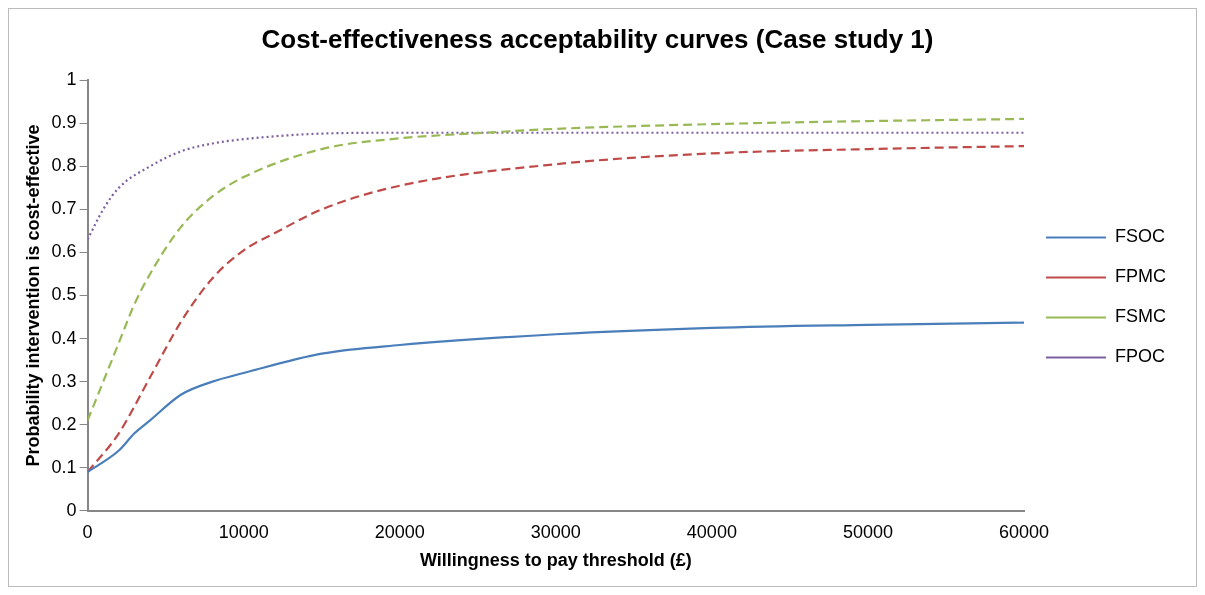  I want to click on y-tick-label: 0.3, so click(64, 380).